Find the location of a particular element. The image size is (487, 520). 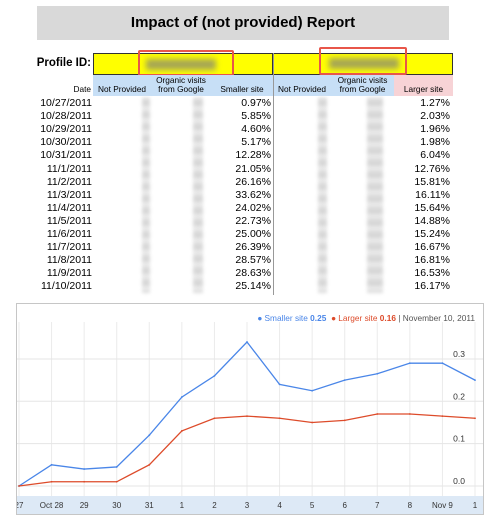

header-smaller-site: Smaller site is located at coordinates (242, 85).